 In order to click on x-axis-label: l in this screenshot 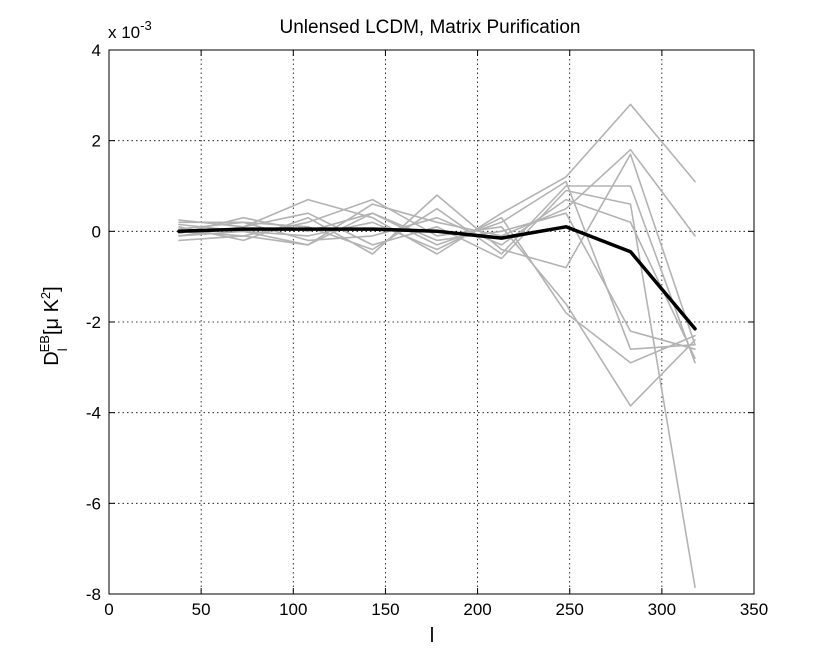, I will do `click(432, 636)`.